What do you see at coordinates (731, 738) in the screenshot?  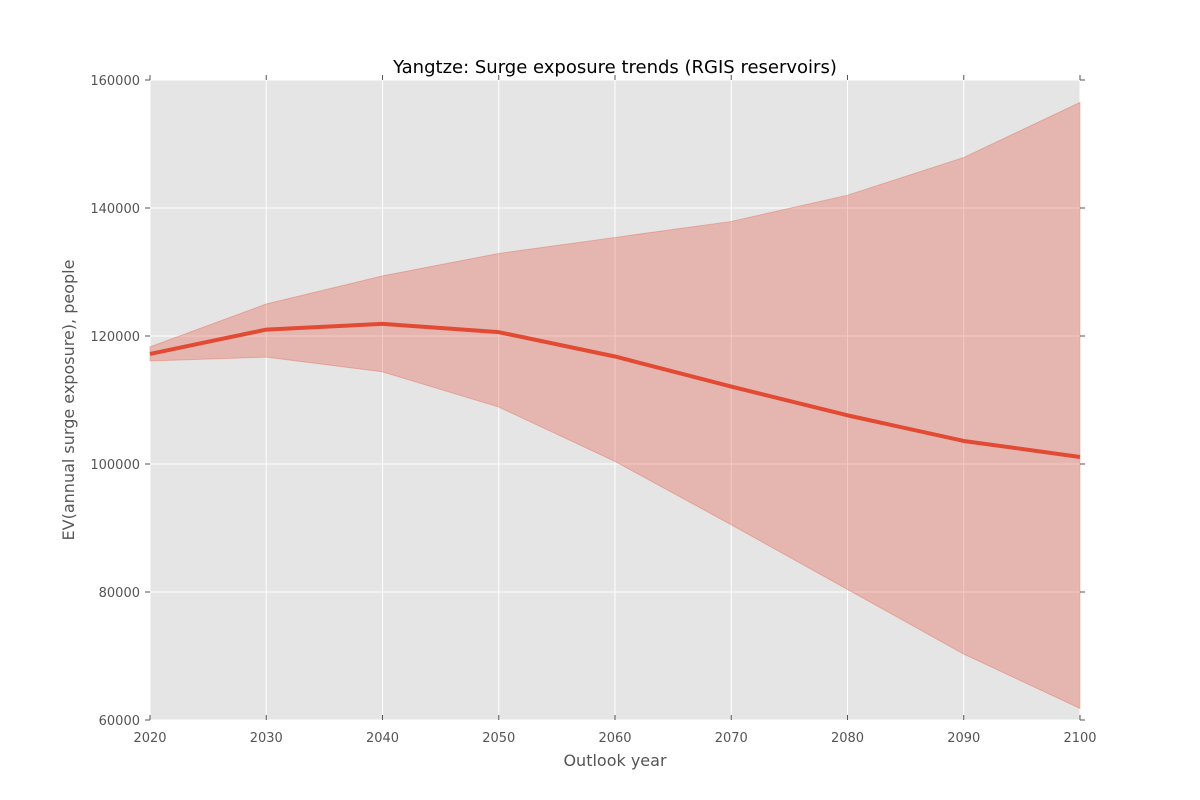 I see `x-tick-label: 2070` at bounding box center [731, 738].